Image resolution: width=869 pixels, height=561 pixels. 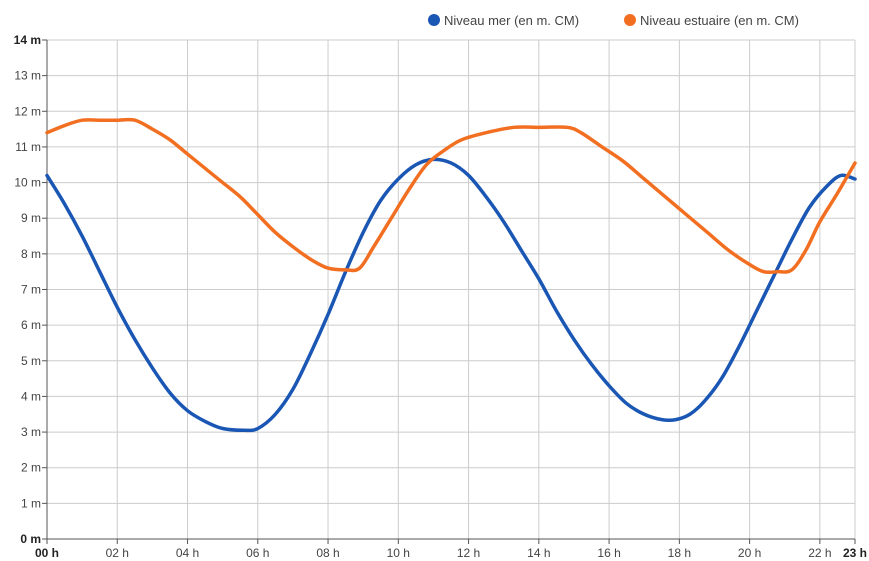 What do you see at coordinates (608, 553) in the screenshot?
I see `x-tick-label: 16 h` at bounding box center [608, 553].